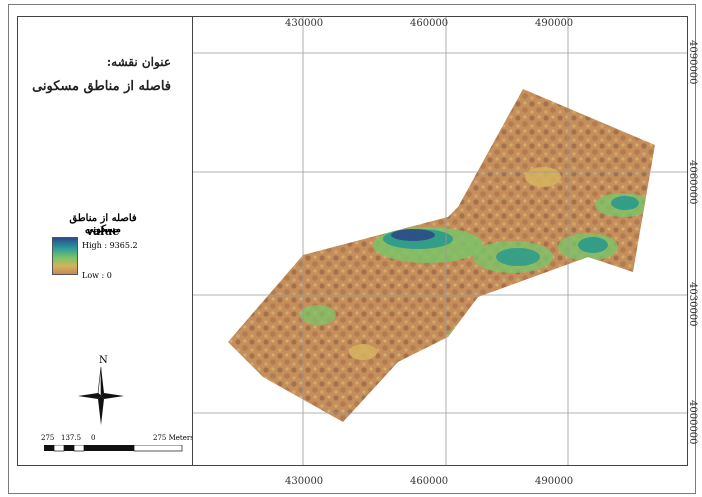 The width and height of the screenshot is (702, 497). What do you see at coordinates (692, 62) in the screenshot?
I see `y-tick-1: 4090000` at bounding box center [692, 62].